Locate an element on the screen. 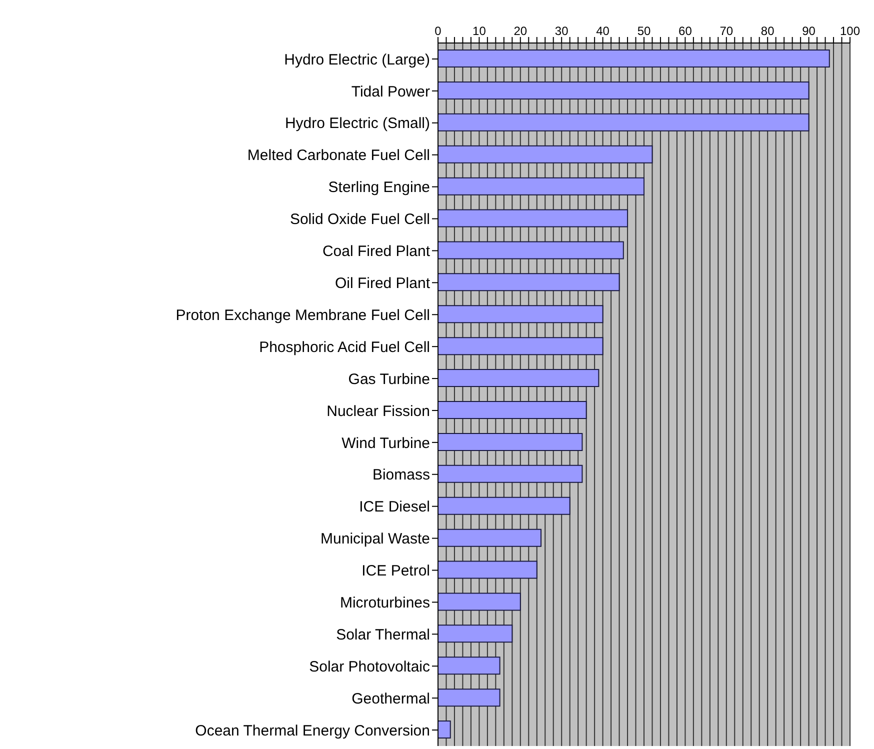 The image size is (874, 749). x-tick-label: 60 is located at coordinates (685, 31).